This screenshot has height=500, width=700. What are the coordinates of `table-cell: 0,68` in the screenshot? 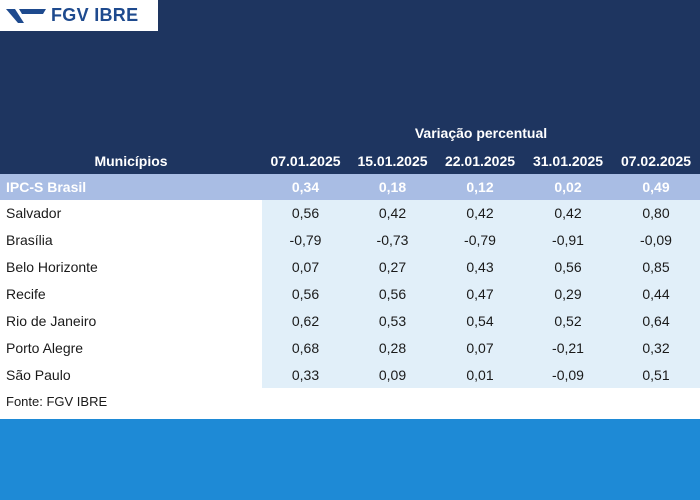 It's located at (305, 348).